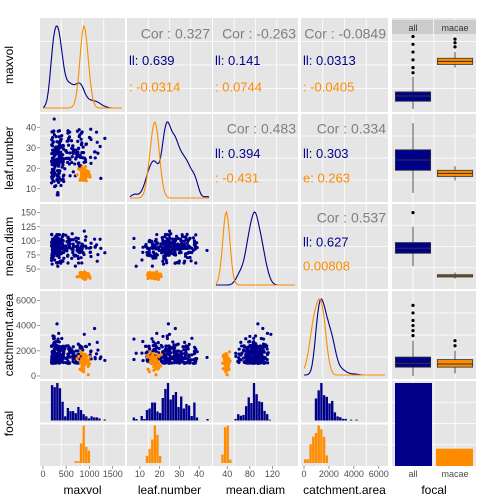 The image size is (500, 500). Describe the element at coordinates (26, 326) in the screenshot. I see `y-tick-label: 4000` at that location.